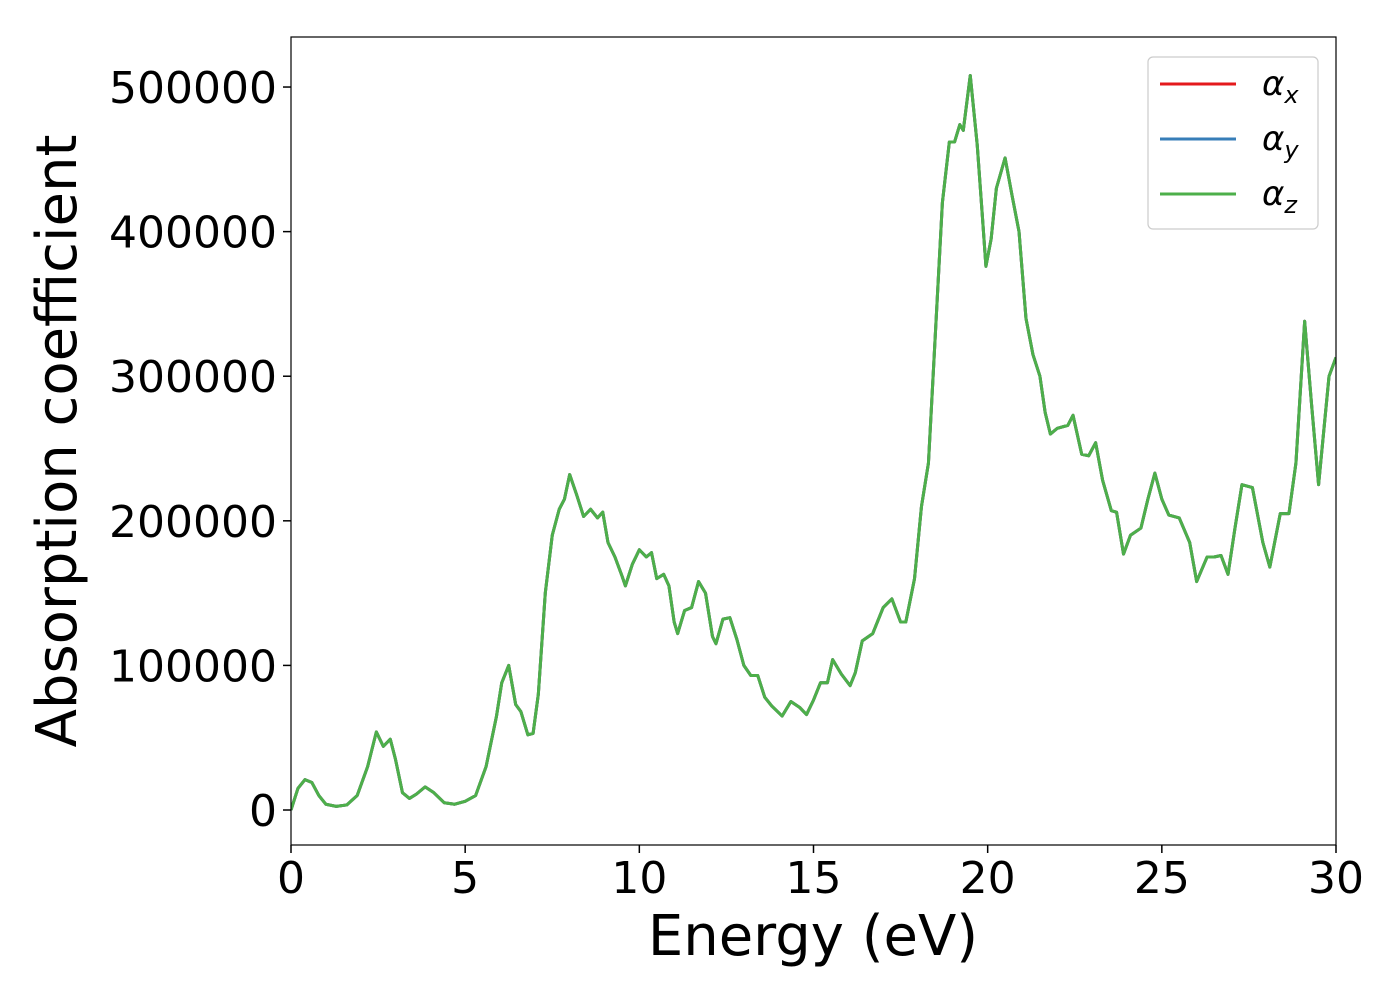 The width and height of the screenshot is (1400, 1000). What do you see at coordinates (465, 878) in the screenshot?
I see `x-tick-label: 5` at bounding box center [465, 878].